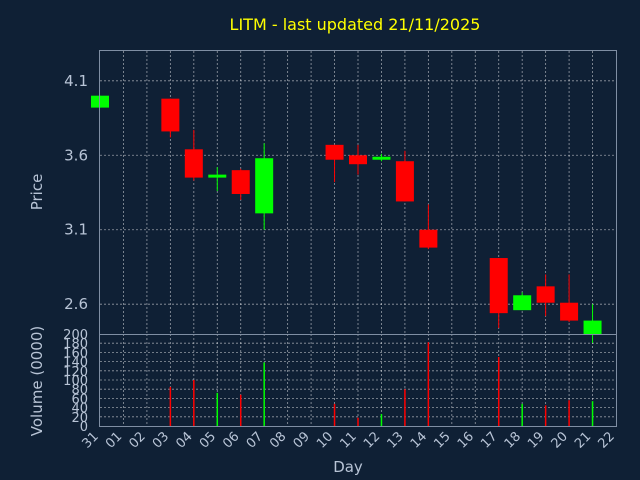 The width and height of the screenshot is (640, 480). I want to click on x-tick-label: 04, so click(184, 440).